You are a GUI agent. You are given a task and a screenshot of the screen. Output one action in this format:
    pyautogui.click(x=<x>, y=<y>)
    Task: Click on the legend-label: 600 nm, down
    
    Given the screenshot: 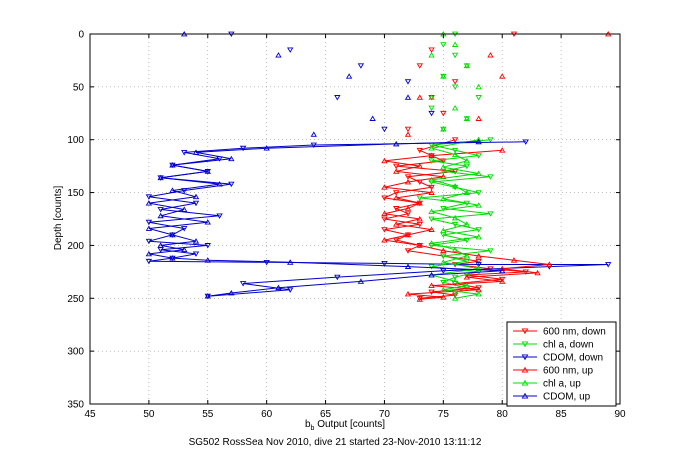 What is the action you would take?
    pyautogui.click(x=574, y=332)
    